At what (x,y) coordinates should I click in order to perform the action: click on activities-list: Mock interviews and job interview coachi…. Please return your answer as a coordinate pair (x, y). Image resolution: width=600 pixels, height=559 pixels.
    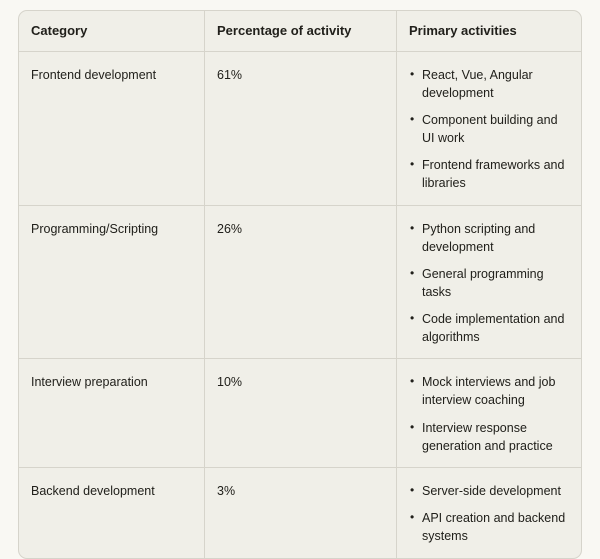
    Looking at the image, I should click on (489, 414).